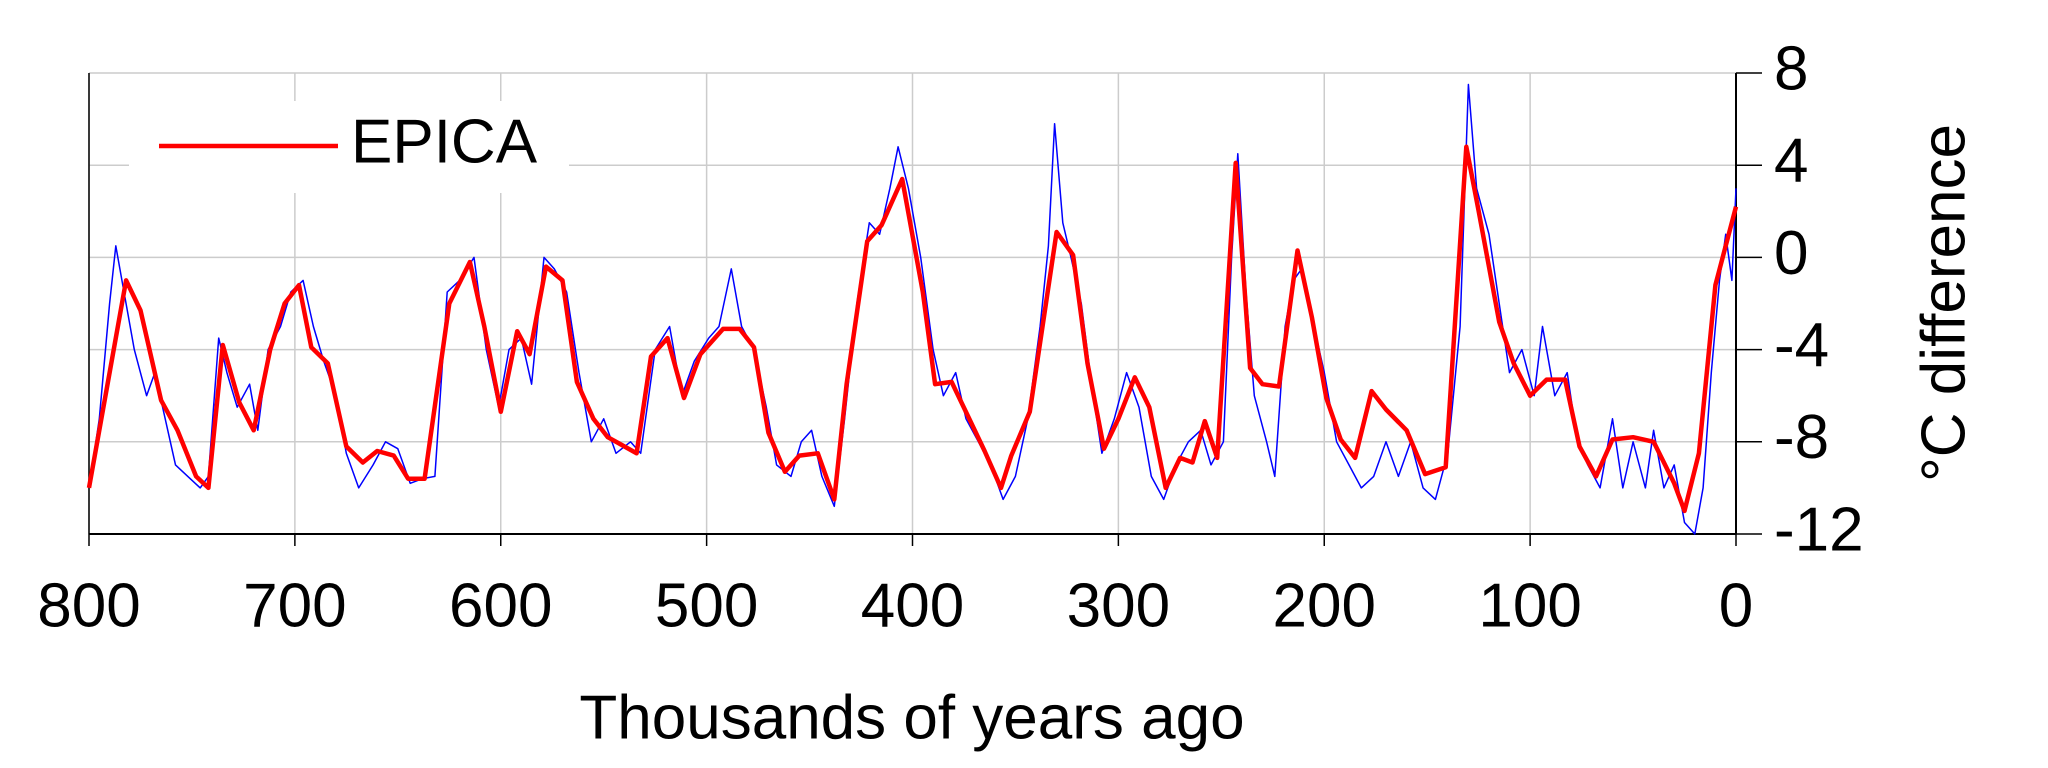  What do you see at coordinates (500, 605) in the screenshot?
I see `x-tick-label: 600` at bounding box center [500, 605].